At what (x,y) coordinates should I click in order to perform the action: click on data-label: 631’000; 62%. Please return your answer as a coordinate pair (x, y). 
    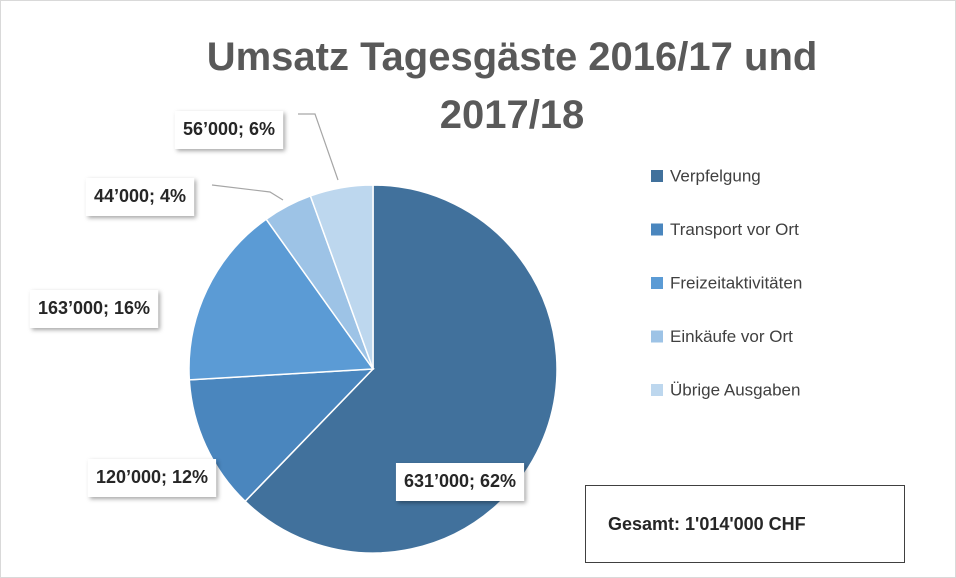
    Looking at the image, I should click on (460, 481).